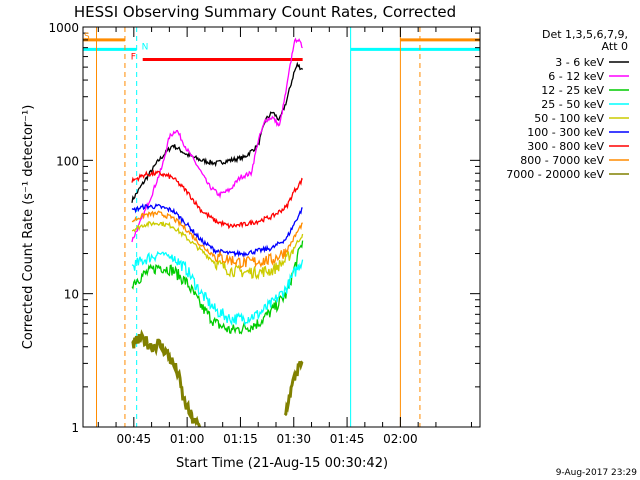  What do you see at coordinates (282, 463) in the screenshot?
I see `x-axis-label: Start Time (21-Aug-15 00:30:42)` at bounding box center [282, 463].